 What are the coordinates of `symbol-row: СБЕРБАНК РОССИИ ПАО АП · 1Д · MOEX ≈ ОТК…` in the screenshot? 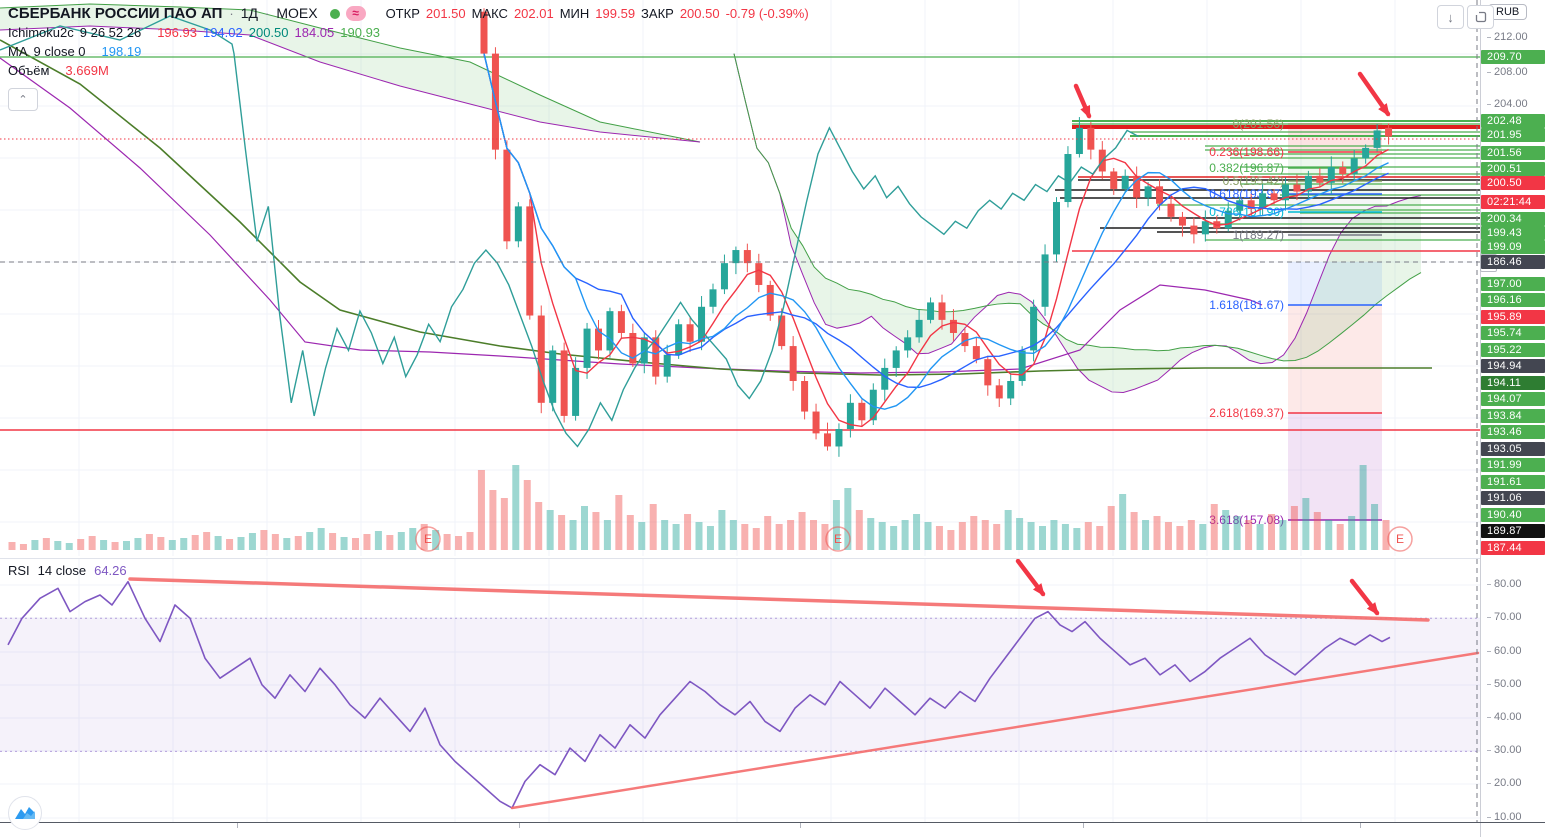 It's located at (408, 13).